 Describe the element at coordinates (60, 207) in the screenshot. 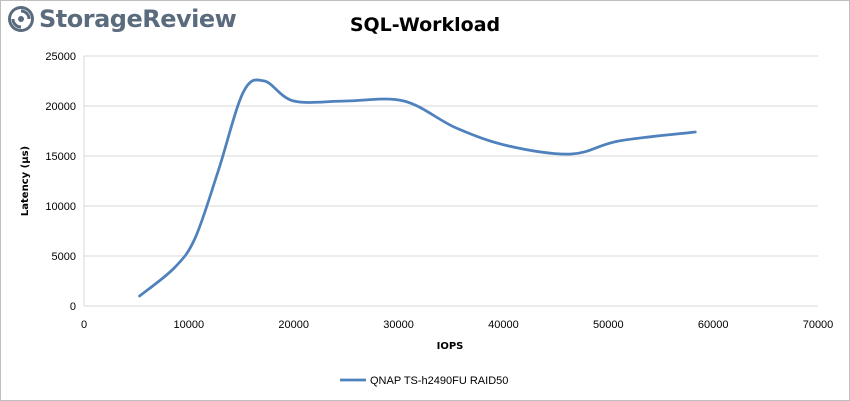

I see `y-tick-label: 10000` at that location.